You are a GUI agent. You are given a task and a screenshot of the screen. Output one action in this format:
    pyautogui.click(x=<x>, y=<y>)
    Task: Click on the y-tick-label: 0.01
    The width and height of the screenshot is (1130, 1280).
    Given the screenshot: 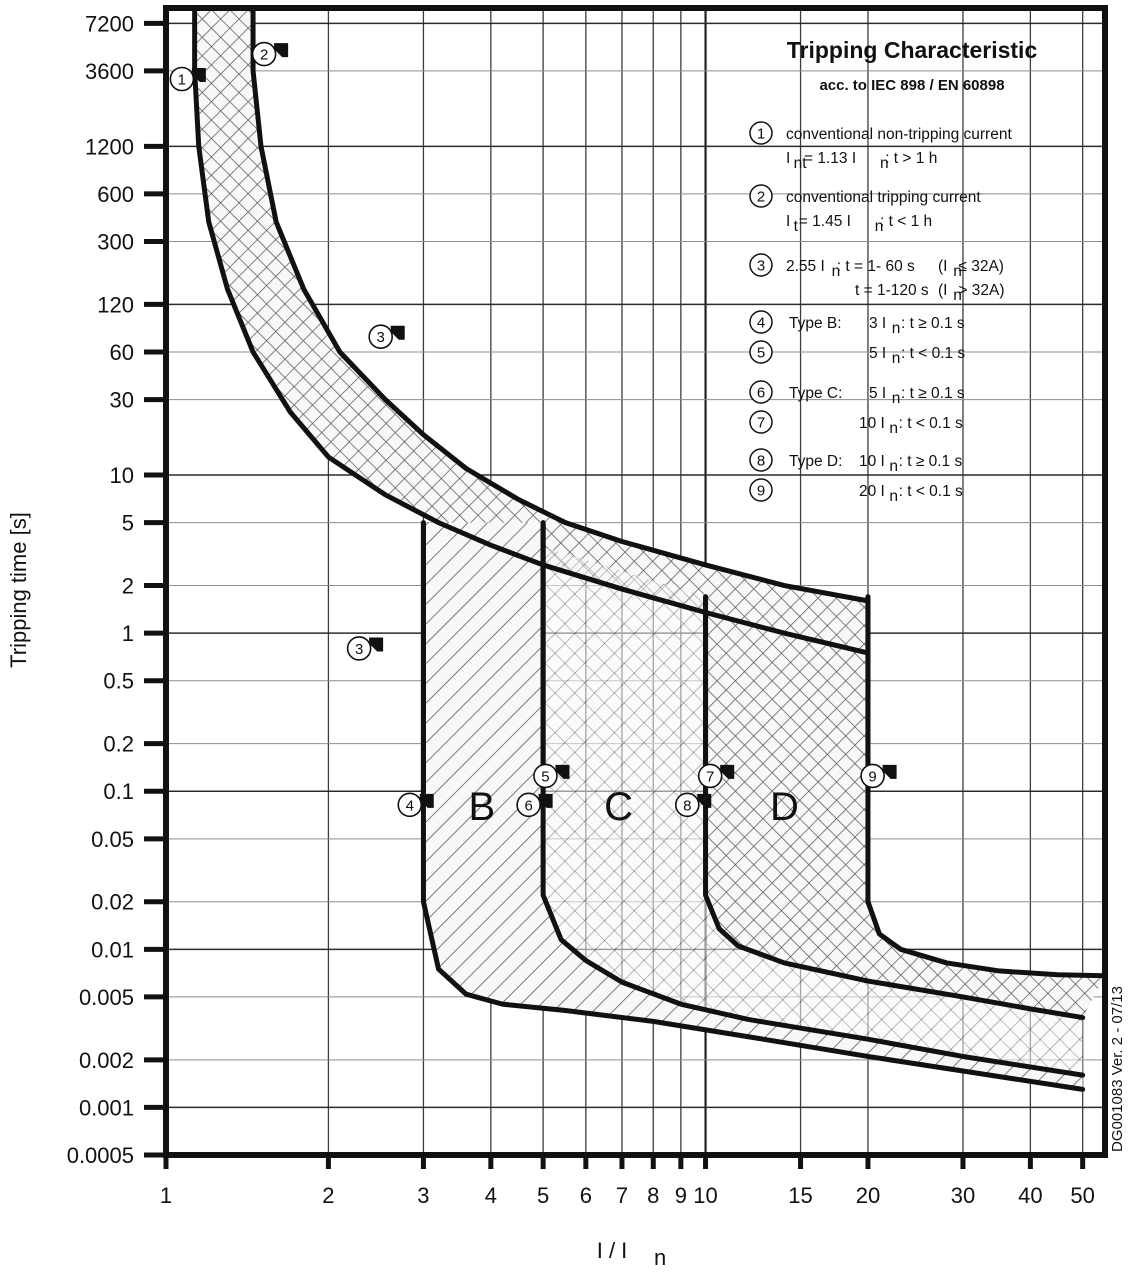 What is the action you would take?
    pyautogui.click(x=112, y=949)
    